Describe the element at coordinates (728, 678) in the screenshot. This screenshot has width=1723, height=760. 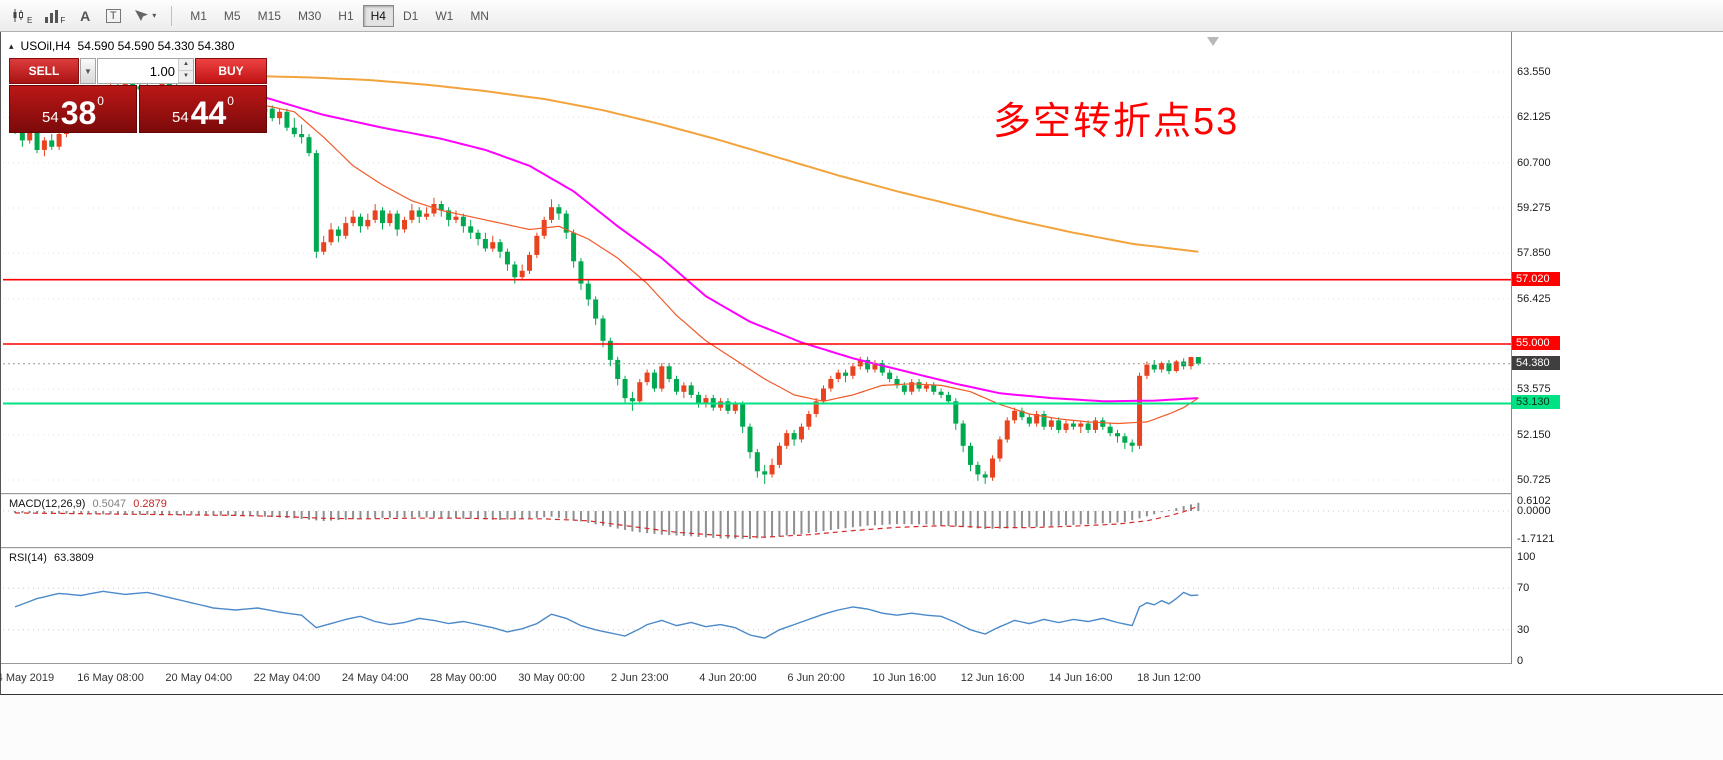
I see `time-axis-label: 4 Jun 20:00` at that location.